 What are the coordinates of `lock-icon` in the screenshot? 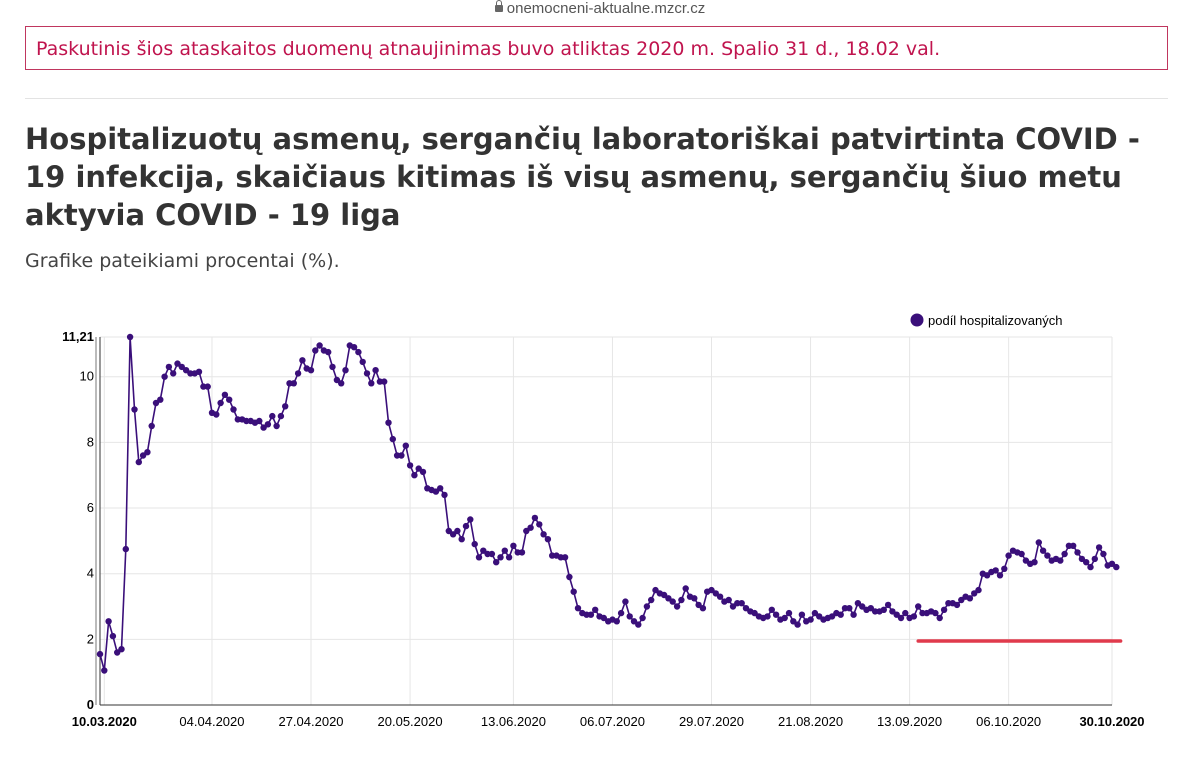 It's located at (498, 6).